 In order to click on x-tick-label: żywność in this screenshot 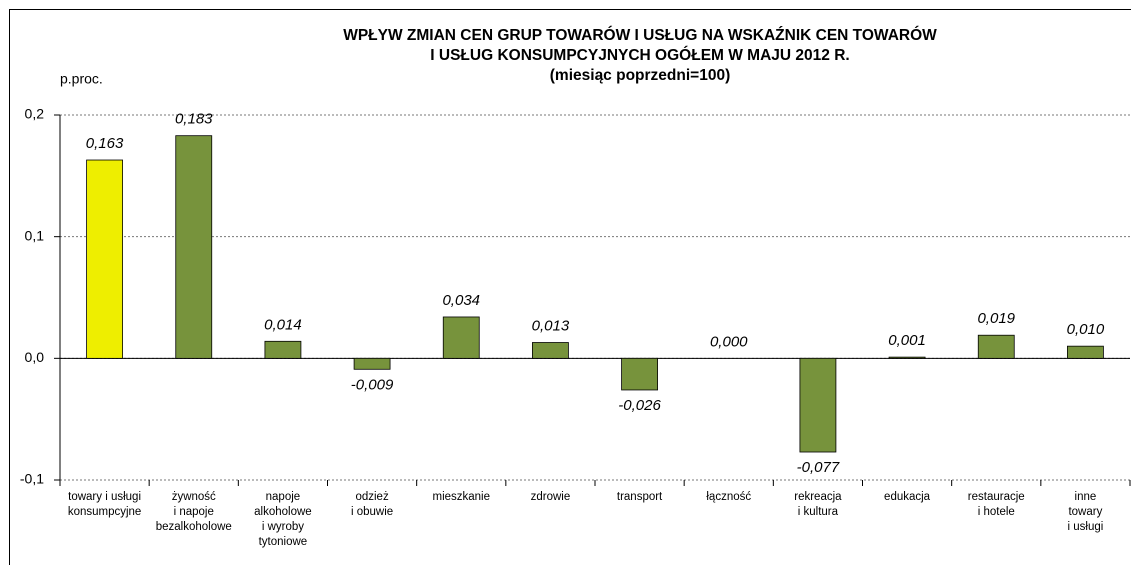, I will do `click(194, 497)`.